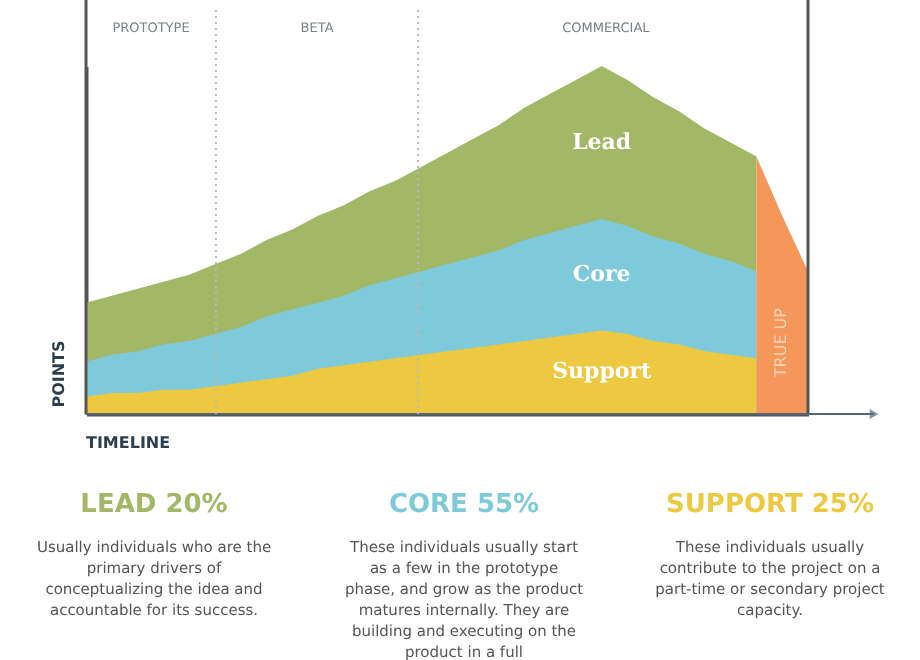 The height and width of the screenshot is (660, 920). What do you see at coordinates (464, 505) in the screenshot?
I see `text: CORE 55%` at bounding box center [464, 505].